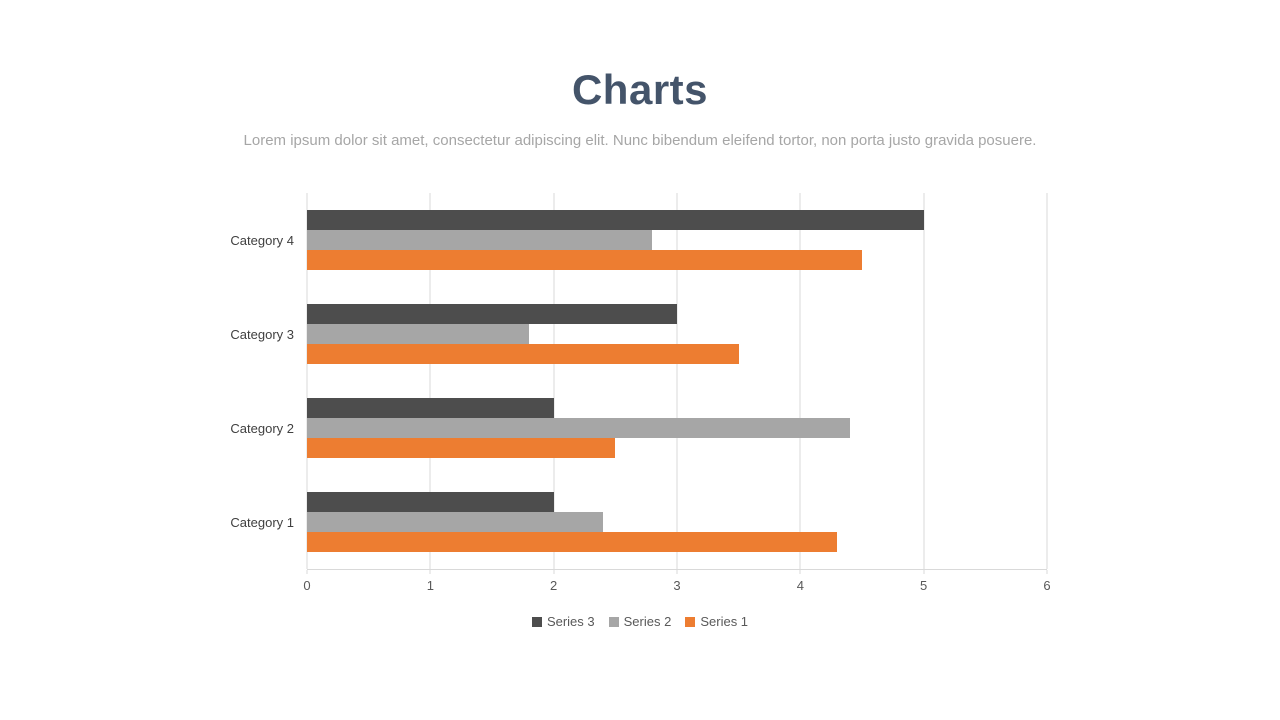  I want to click on legend-item-series-1: Series 1, so click(716, 621).